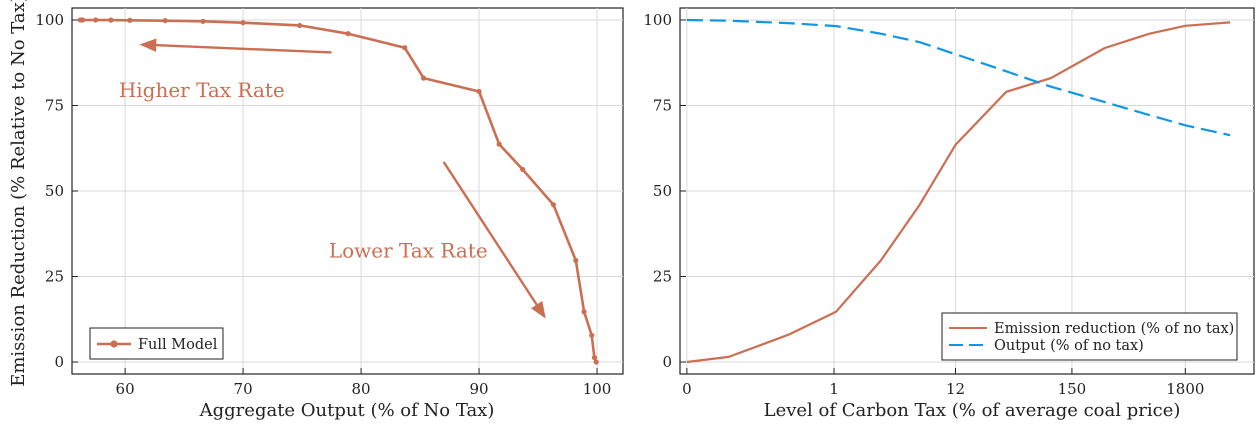 This screenshot has height=425, width=1258. Describe the element at coordinates (958, 77) in the screenshot. I see `right-output-line` at that location.